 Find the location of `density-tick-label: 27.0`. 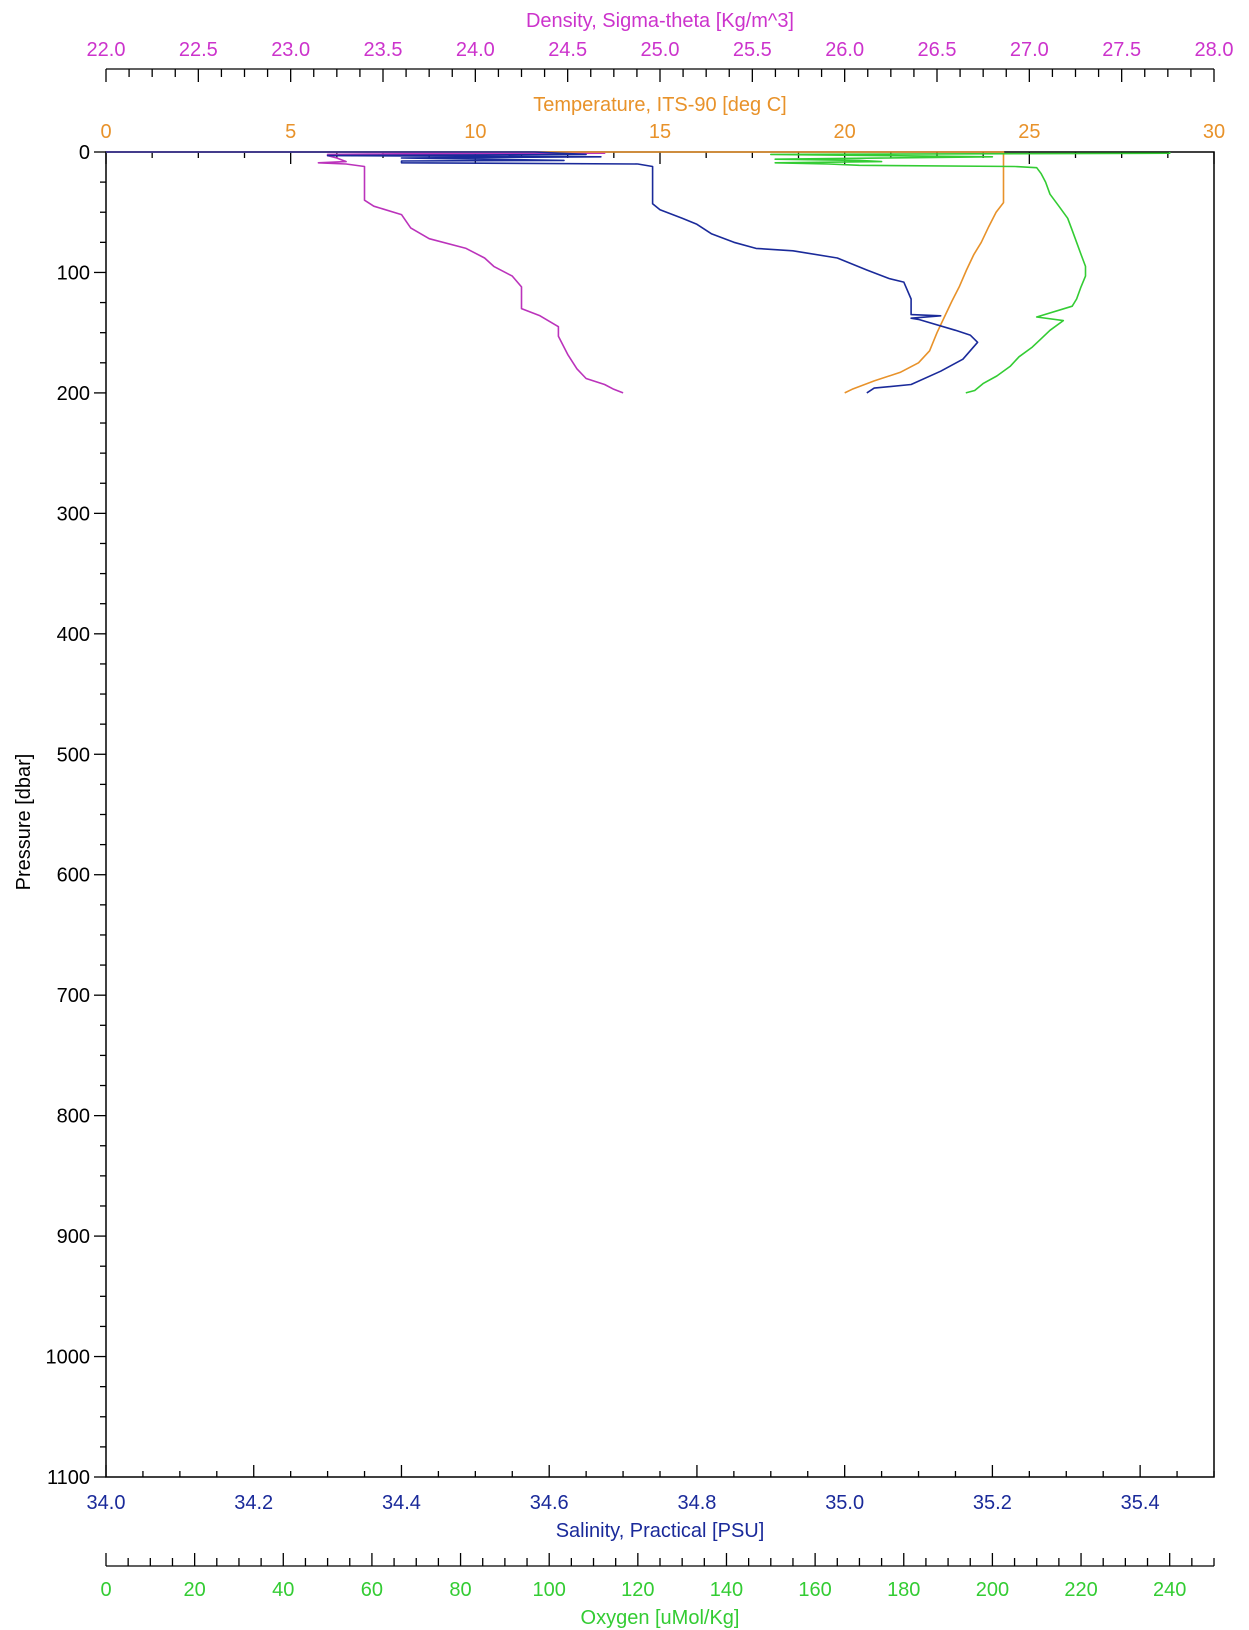

density-tick-label: 27.0 is located at coordinates (1029, 50).